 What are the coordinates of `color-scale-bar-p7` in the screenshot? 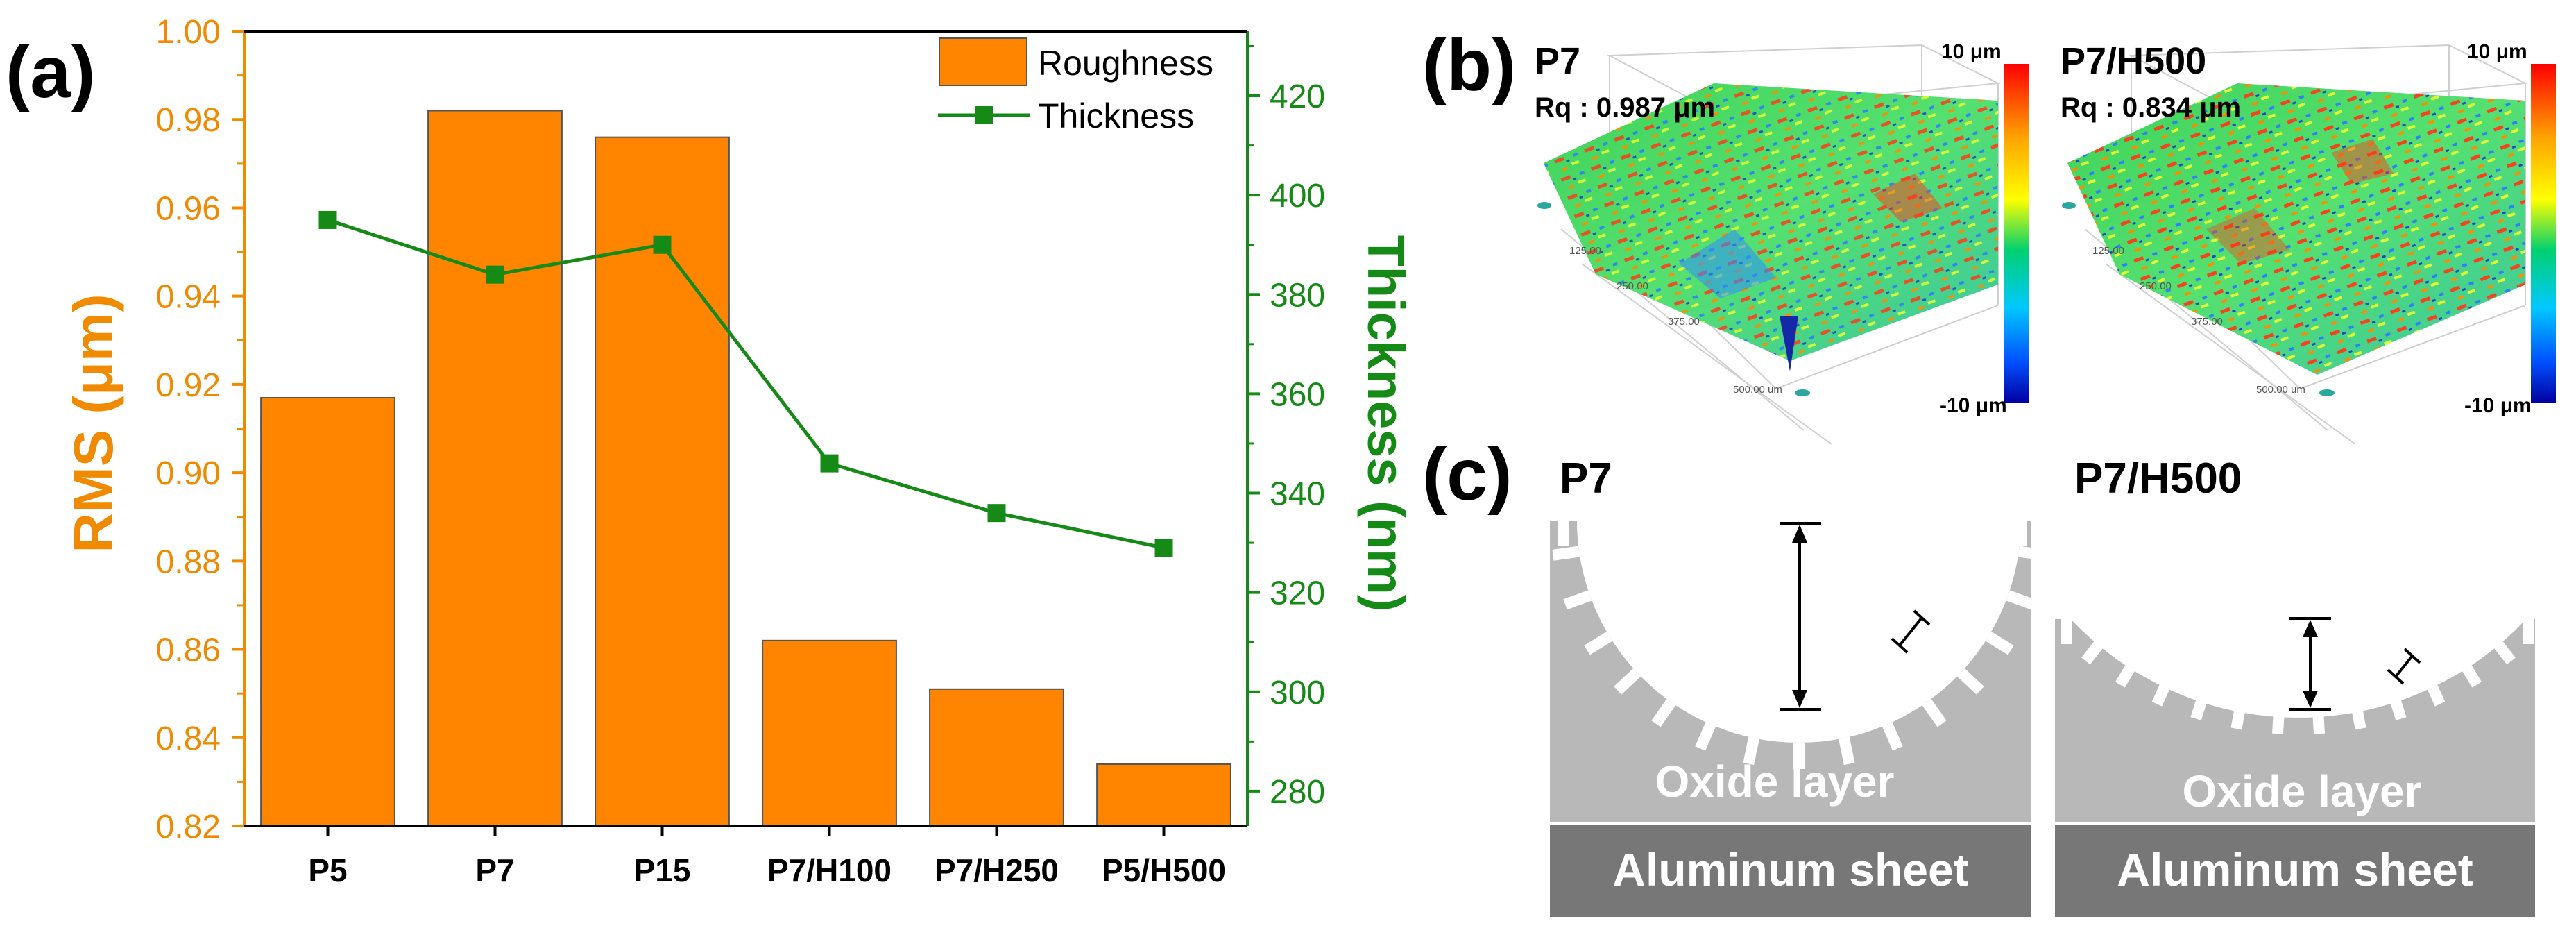 It's located at (2016, 233).